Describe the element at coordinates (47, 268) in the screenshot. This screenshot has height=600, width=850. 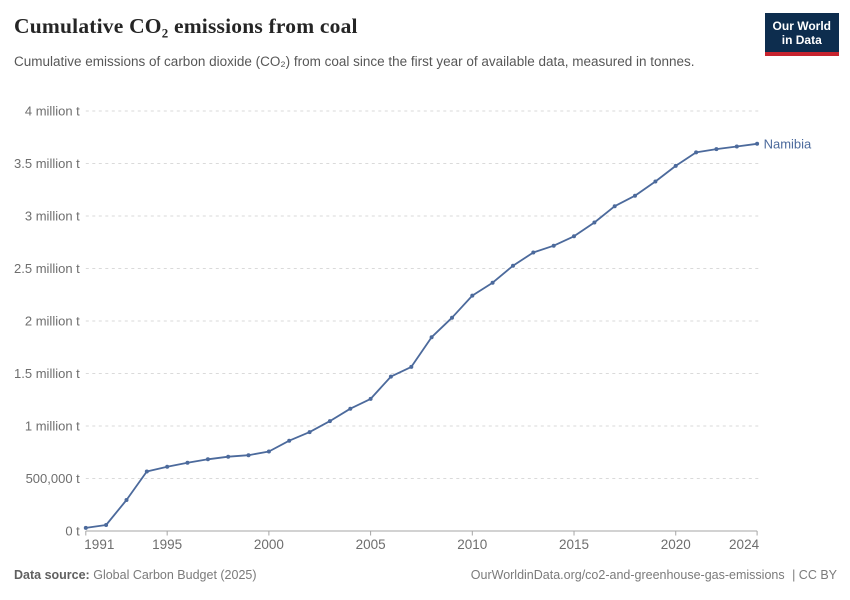
I see `y-axis-tick-label: 2.5 million t` at that location.